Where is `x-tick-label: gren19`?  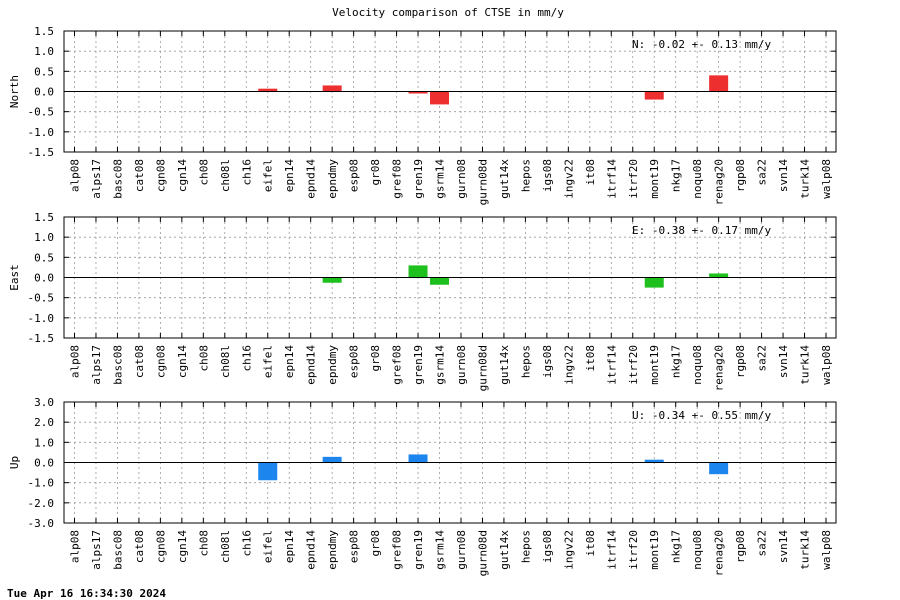 x-tick-label: gren19 is located at coordinates (418, 550).